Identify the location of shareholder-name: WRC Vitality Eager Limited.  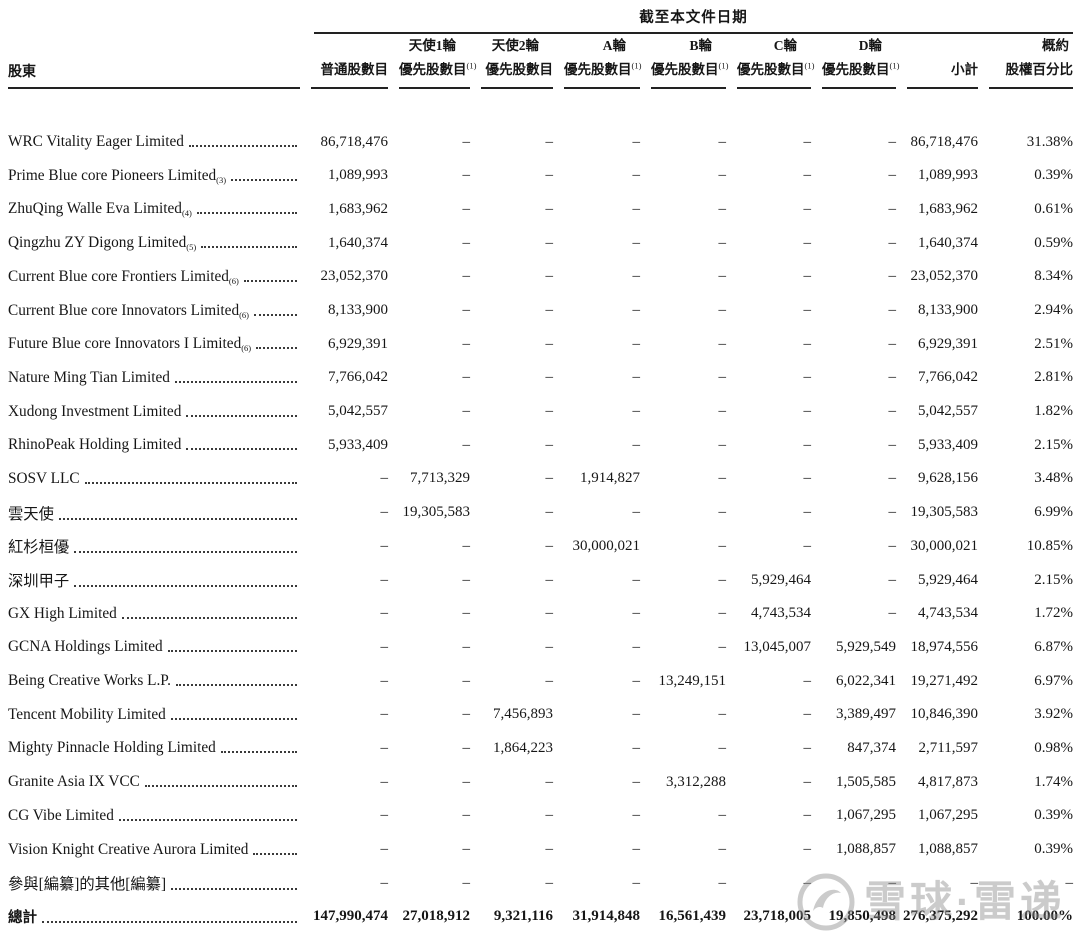
(96, 142).